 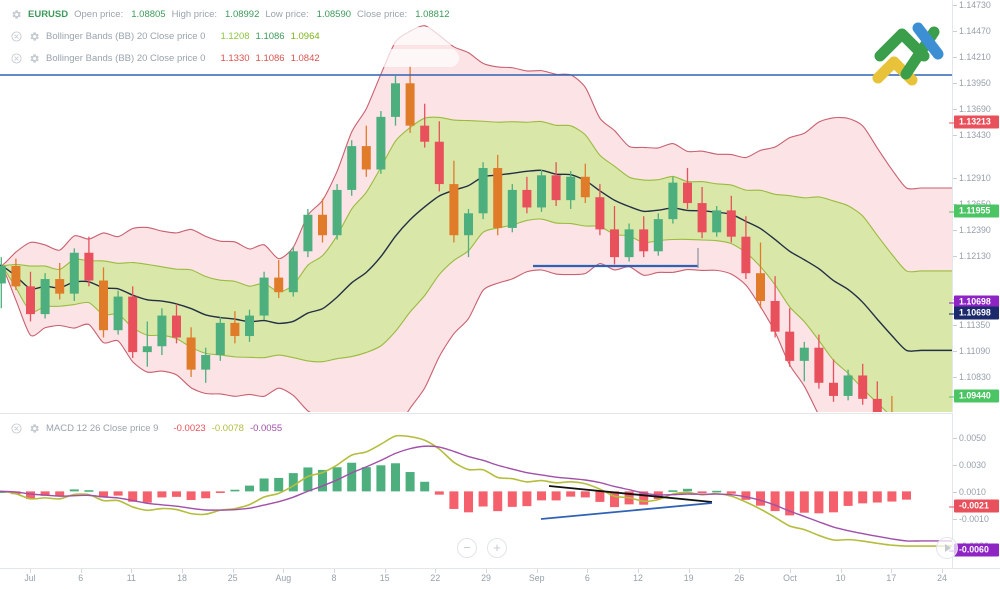 I want to click on price-badge-bb-mid: 1.11955, so click(x=974, y=211).